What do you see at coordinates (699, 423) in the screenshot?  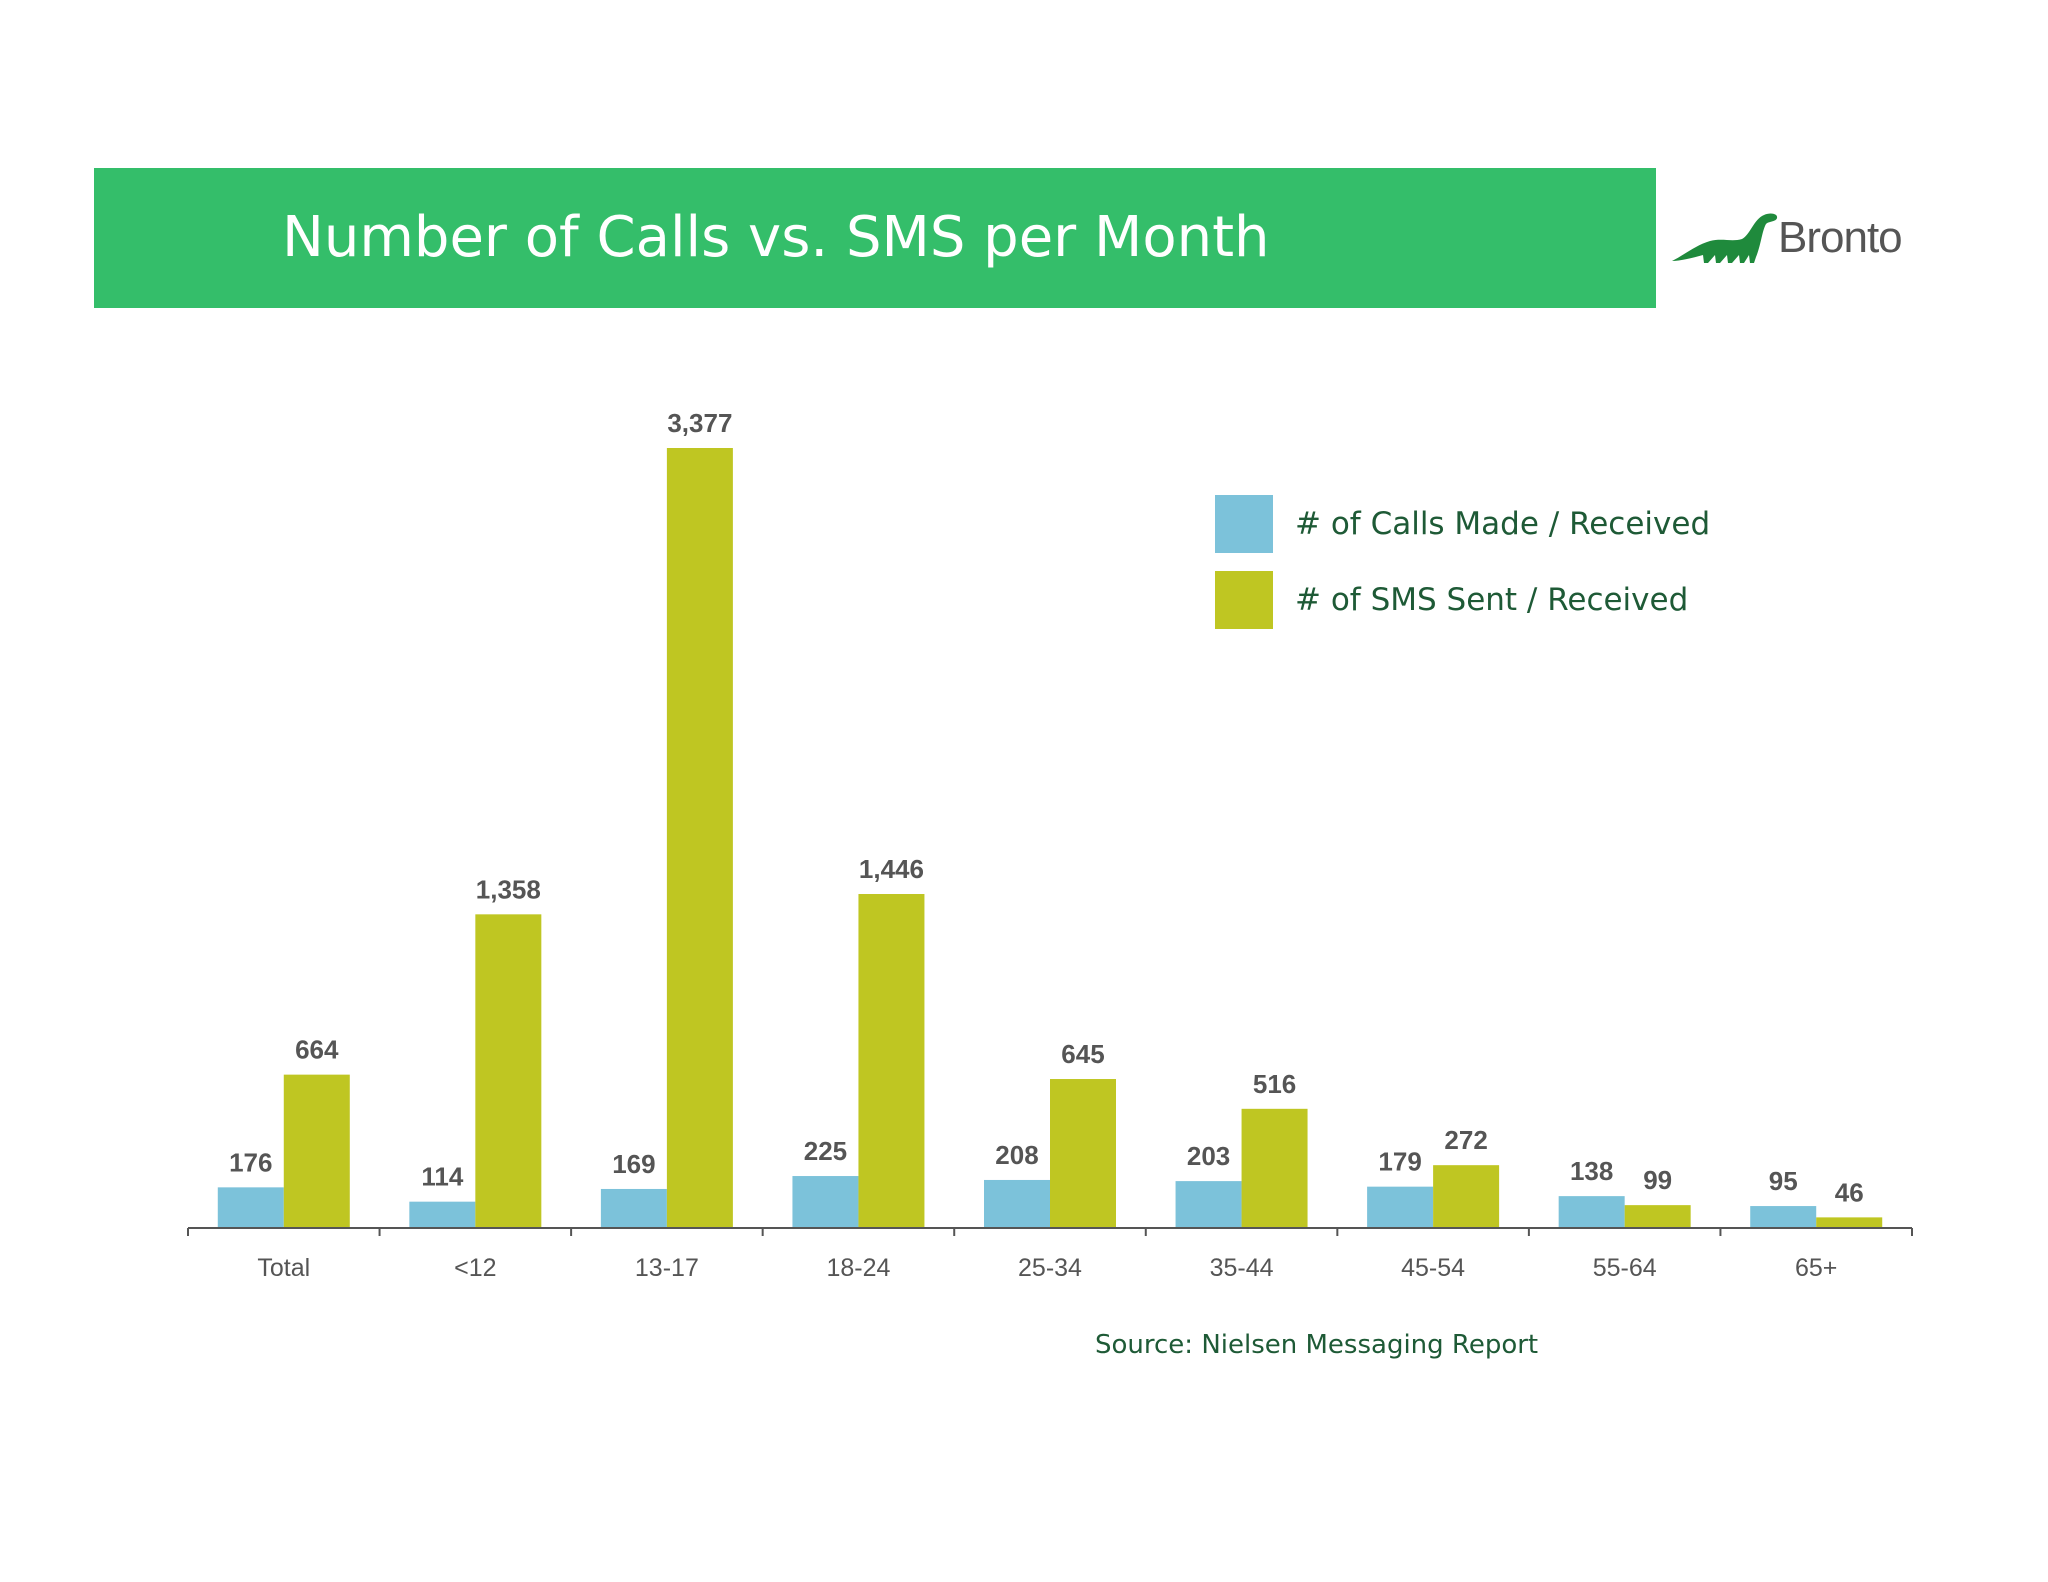 I see `data-label-sms-2: 3,377` at bounding box center [699, 423].